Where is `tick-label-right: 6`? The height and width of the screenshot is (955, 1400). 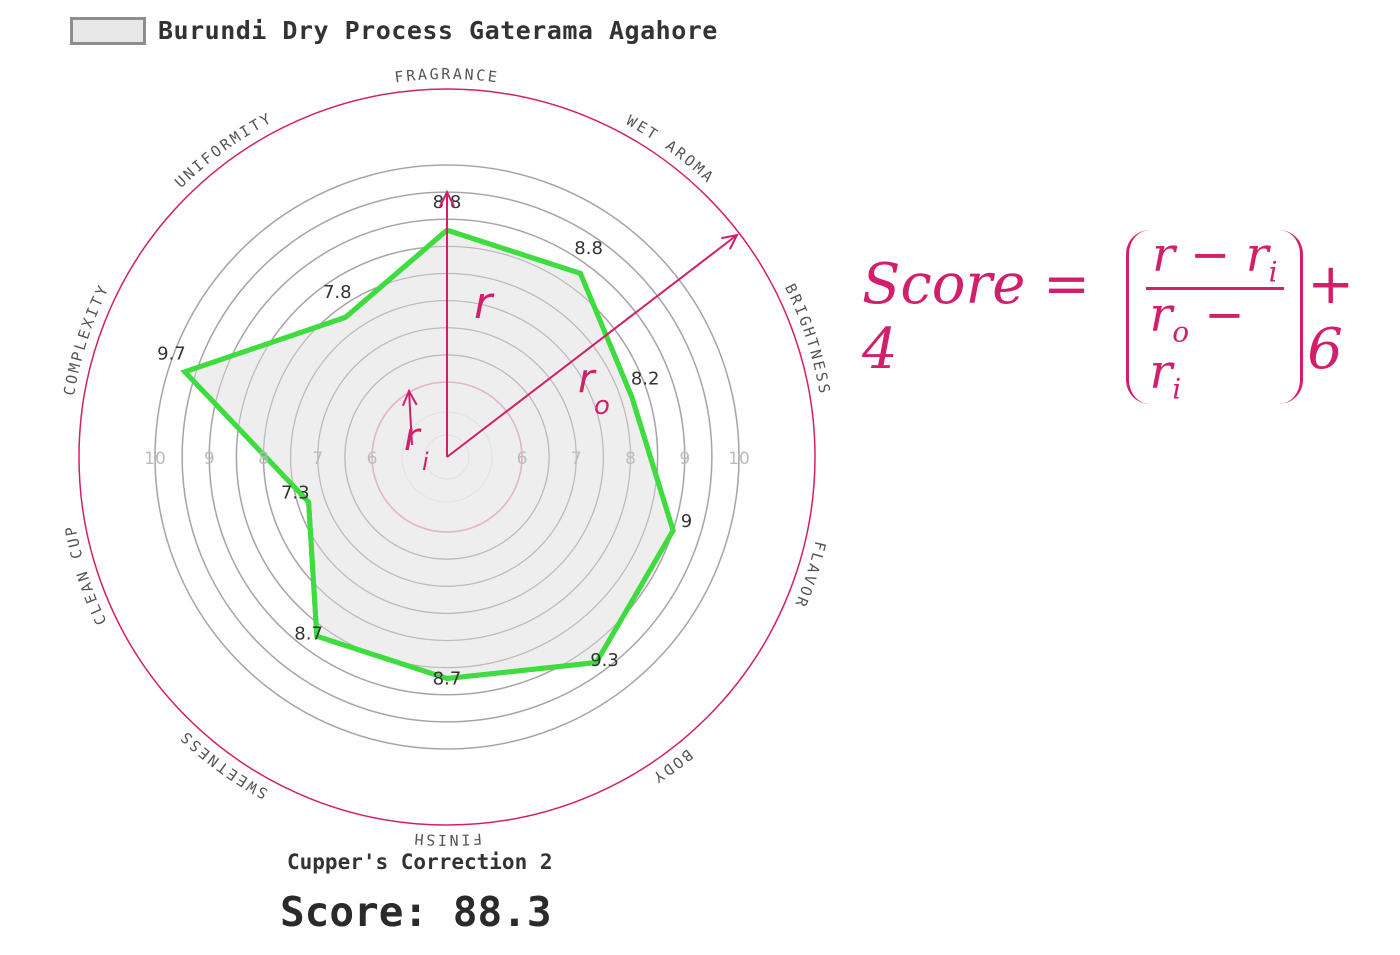 tick-label-right: 6 is located at coordinates (522, 459).